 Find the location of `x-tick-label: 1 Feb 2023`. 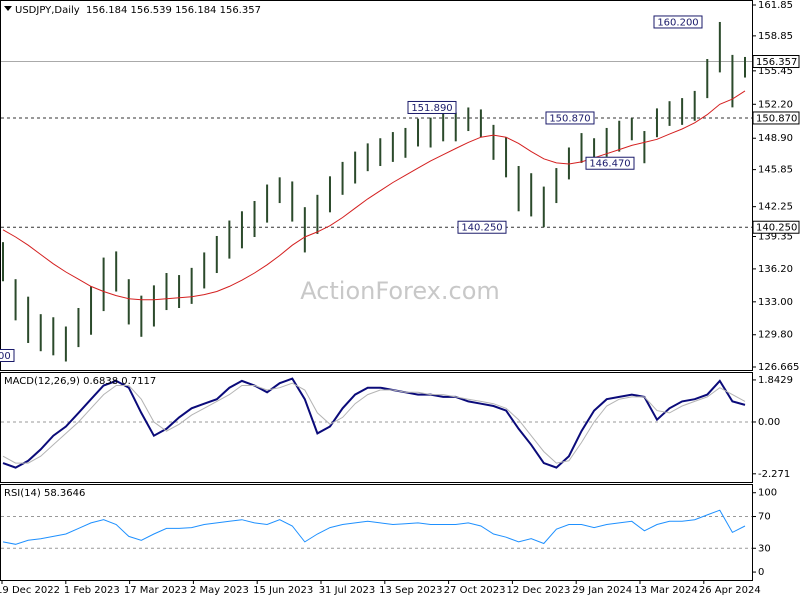

x-tick-label: 1 Feb 2023 is located at coordinates (92, 590).